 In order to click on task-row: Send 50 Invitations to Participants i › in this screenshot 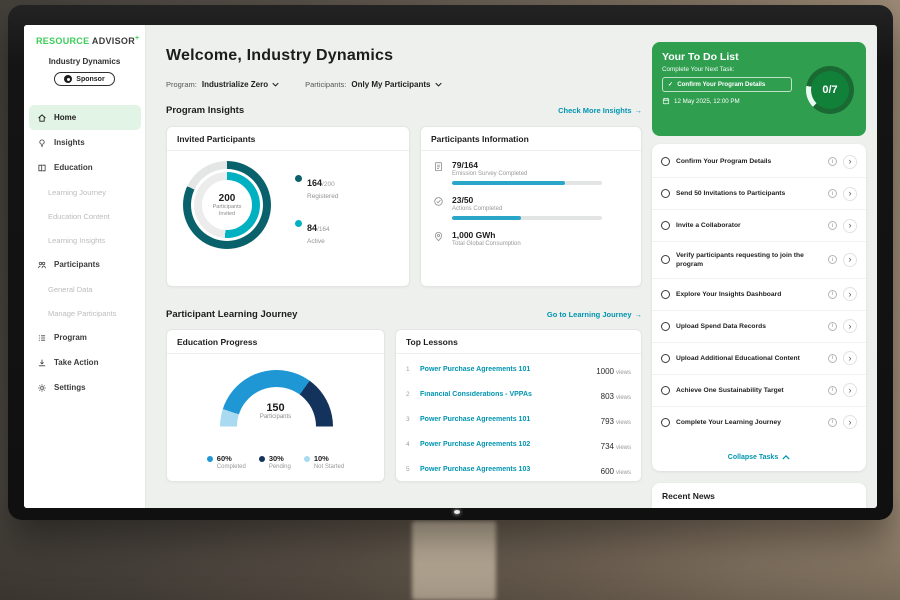, I will do `click(759, 194)`.